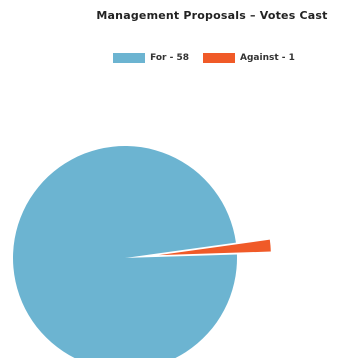  I want to click on legend-label-against: Against - 1, so click(267, 58).